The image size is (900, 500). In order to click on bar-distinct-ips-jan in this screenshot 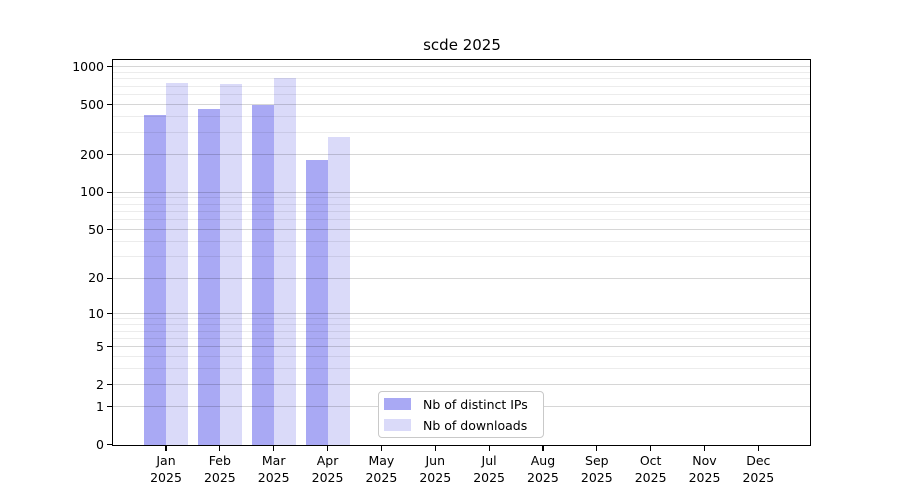, I will do `click(155, 279)`.